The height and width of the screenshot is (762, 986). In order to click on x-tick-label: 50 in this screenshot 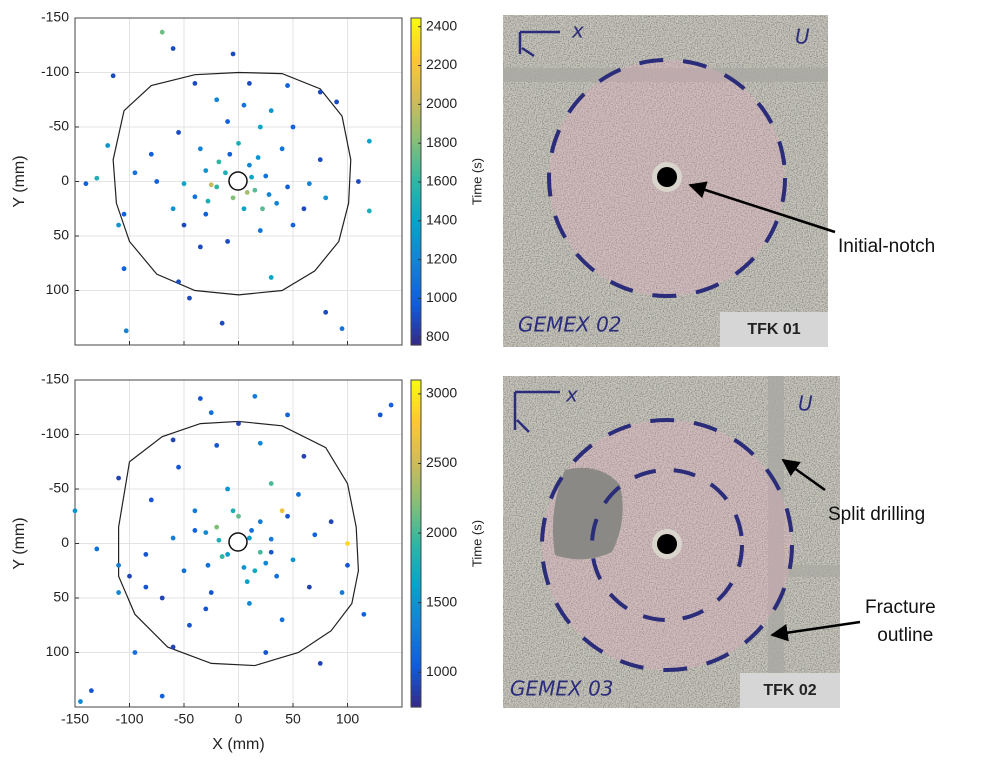, I will do `click(293, 719)`.